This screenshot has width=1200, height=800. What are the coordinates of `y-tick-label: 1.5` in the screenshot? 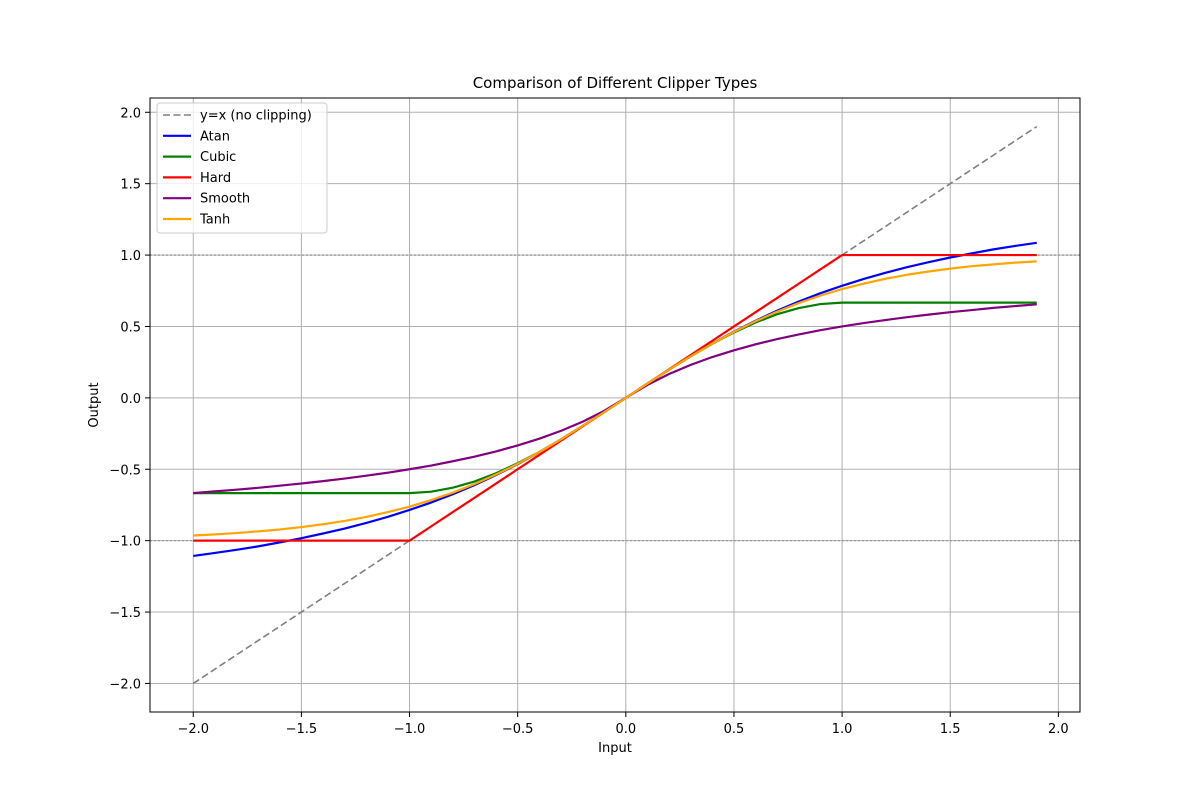 It's located at (130, 185).